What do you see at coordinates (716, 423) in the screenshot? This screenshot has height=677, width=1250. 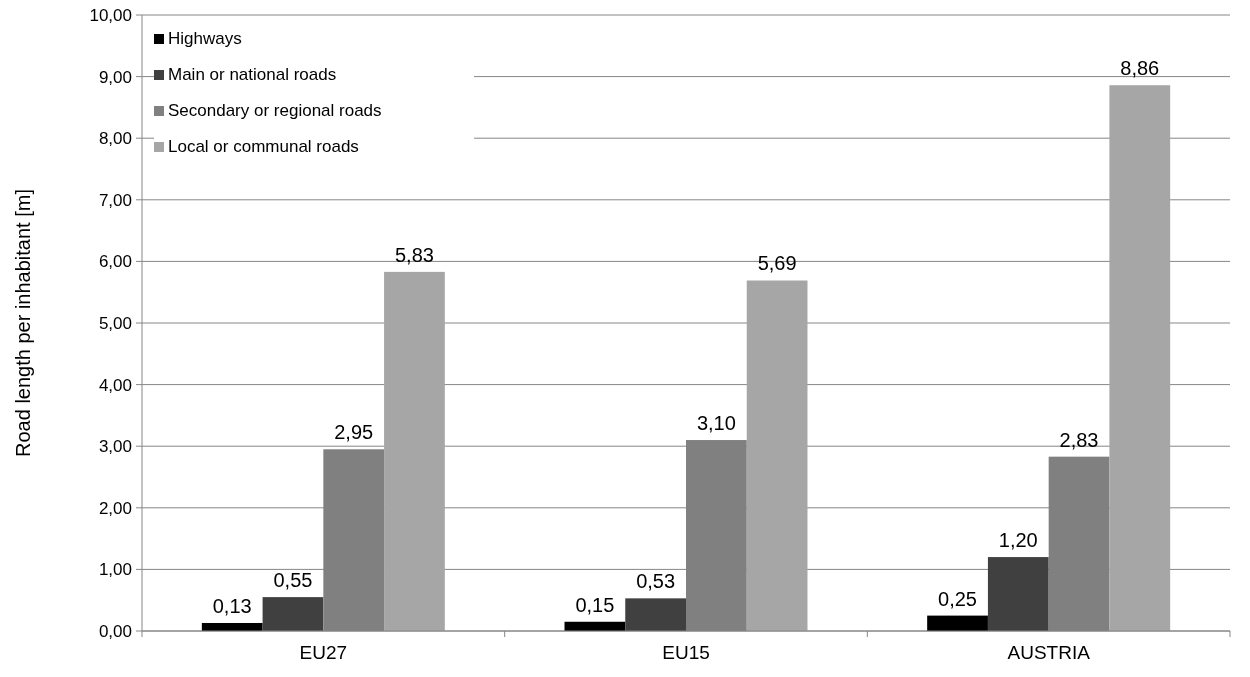 I see `data-label: 3,10` at bounding box center [716, 423].